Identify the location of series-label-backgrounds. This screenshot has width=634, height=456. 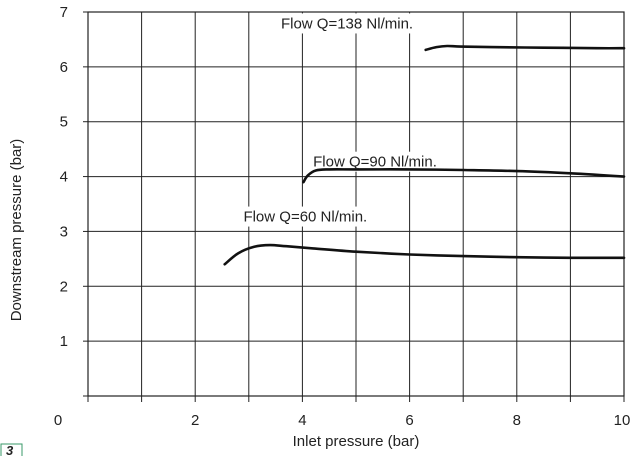
(340, 120).